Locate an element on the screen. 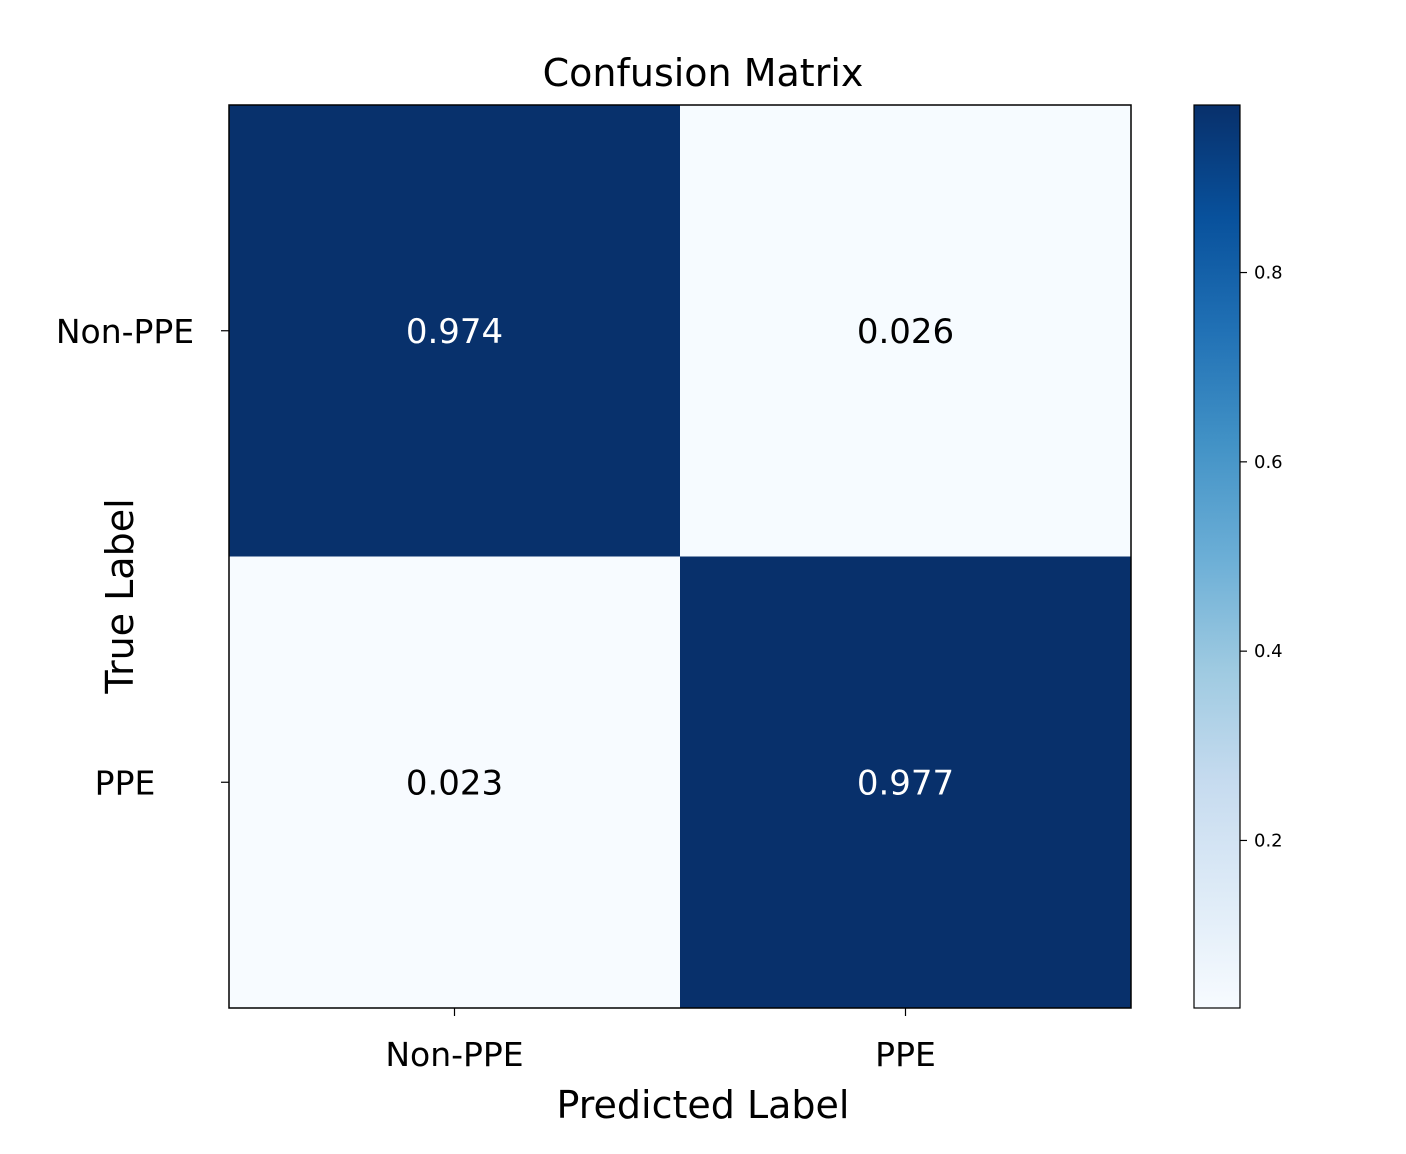 The height and width of the screenshot is (1154, 1406). colorbar-tick-label: 0.6 is located at coordinates (1268, 462).